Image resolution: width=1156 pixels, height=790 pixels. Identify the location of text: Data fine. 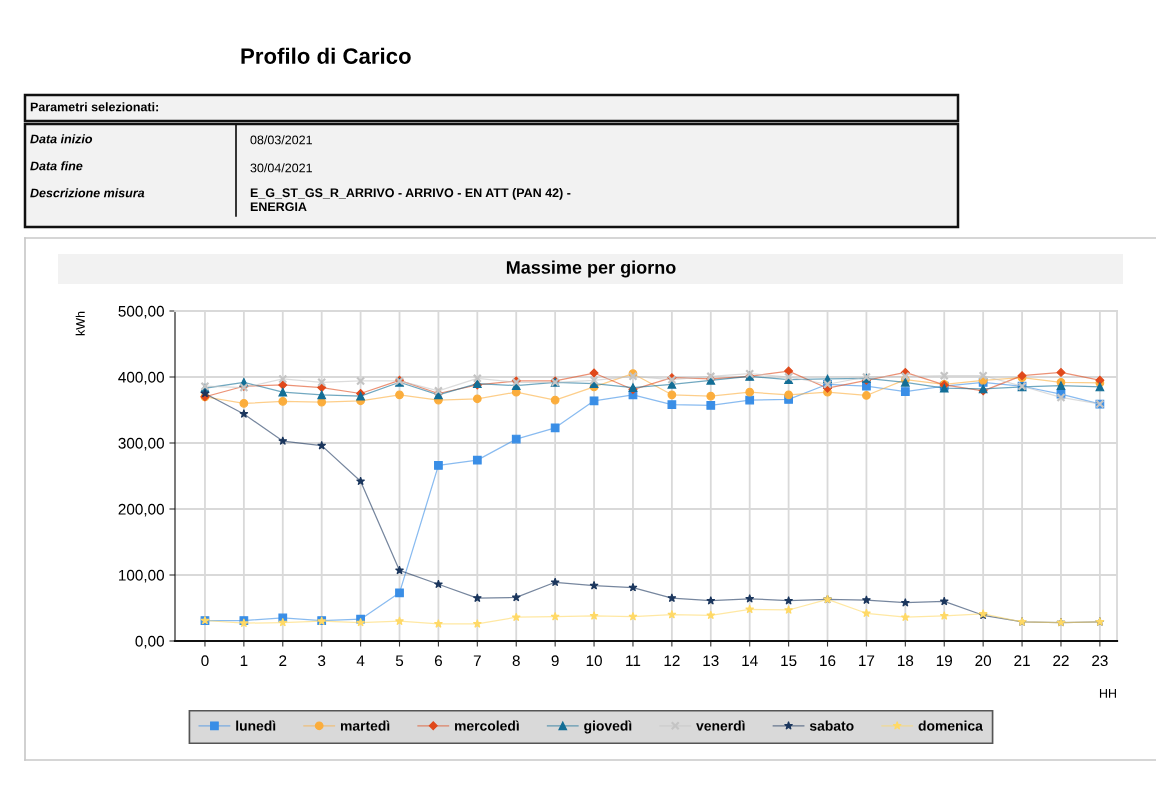
(56, 166).